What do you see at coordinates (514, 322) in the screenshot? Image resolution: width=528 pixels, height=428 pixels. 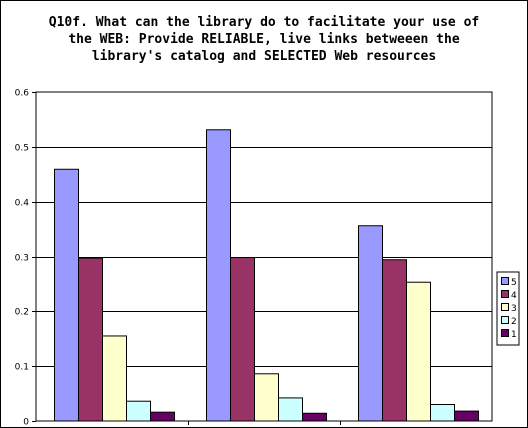 I see `legend-label-2: 2` at bounding box center [514, 322].